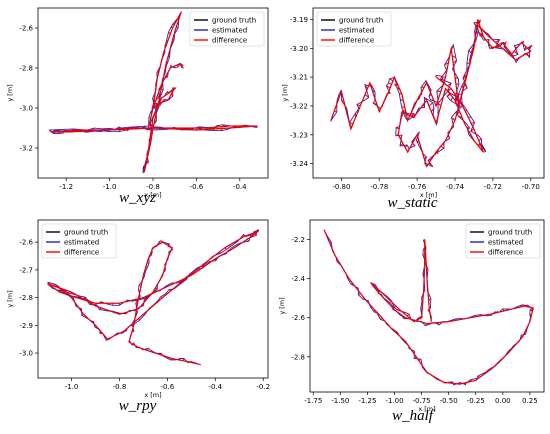  What do you see at coordinates (299, 78) in the screenshot?
I see `y-tick-label: -3.21` at bounding box center [299, 78].